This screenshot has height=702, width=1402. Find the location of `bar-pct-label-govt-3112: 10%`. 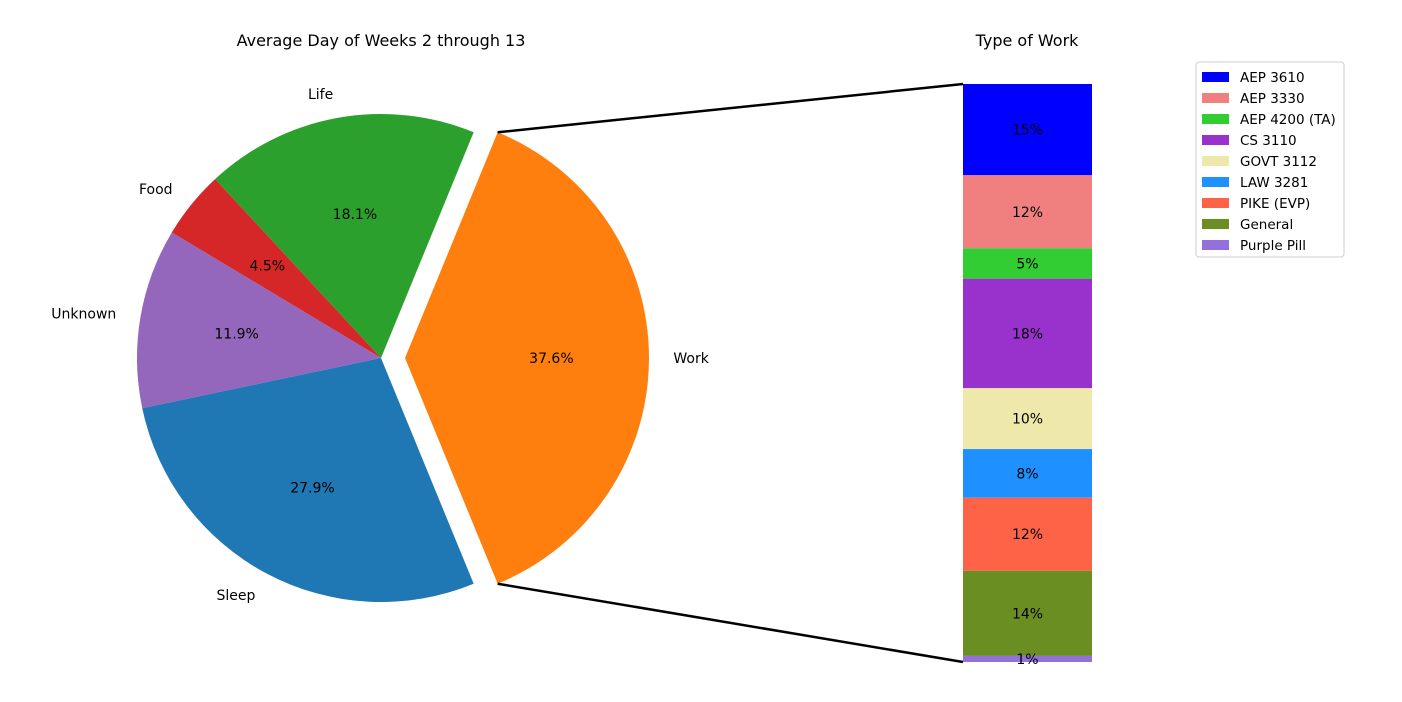

bar-pct-label-govt-3112: 10% is located at coordinates (1027, 420).